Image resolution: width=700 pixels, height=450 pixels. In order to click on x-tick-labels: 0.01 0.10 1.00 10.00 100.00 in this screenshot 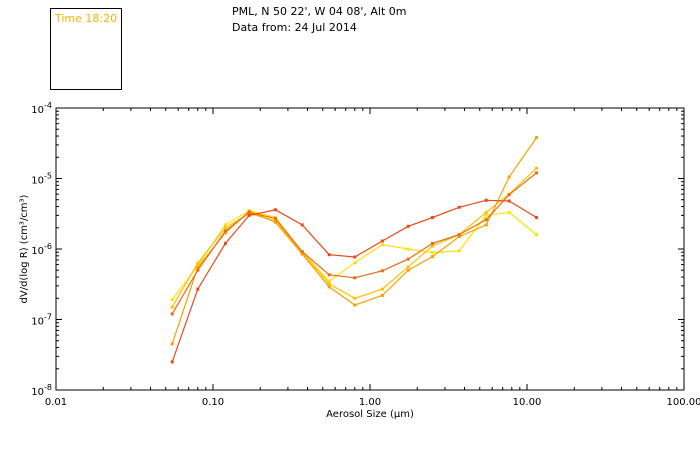, I will do `click(372, 402)`.